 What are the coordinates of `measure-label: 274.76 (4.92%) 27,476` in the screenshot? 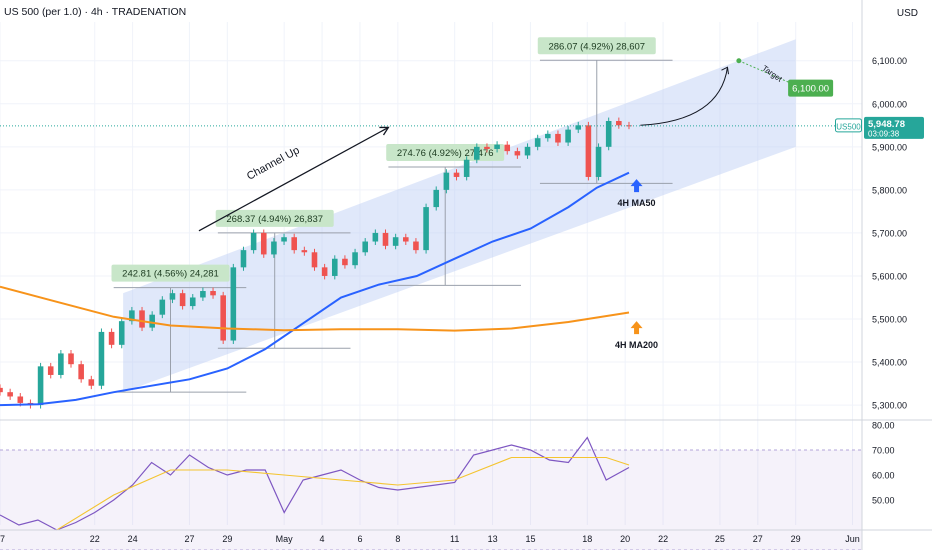 It's located at (445, 153).